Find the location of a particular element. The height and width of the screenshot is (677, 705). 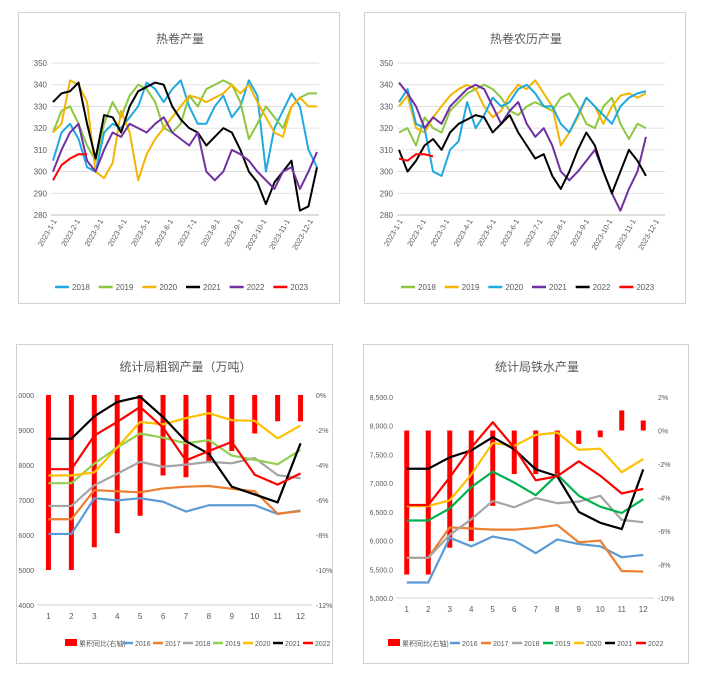

y-tick-label: 6000 is located at coordinates (26, 536).